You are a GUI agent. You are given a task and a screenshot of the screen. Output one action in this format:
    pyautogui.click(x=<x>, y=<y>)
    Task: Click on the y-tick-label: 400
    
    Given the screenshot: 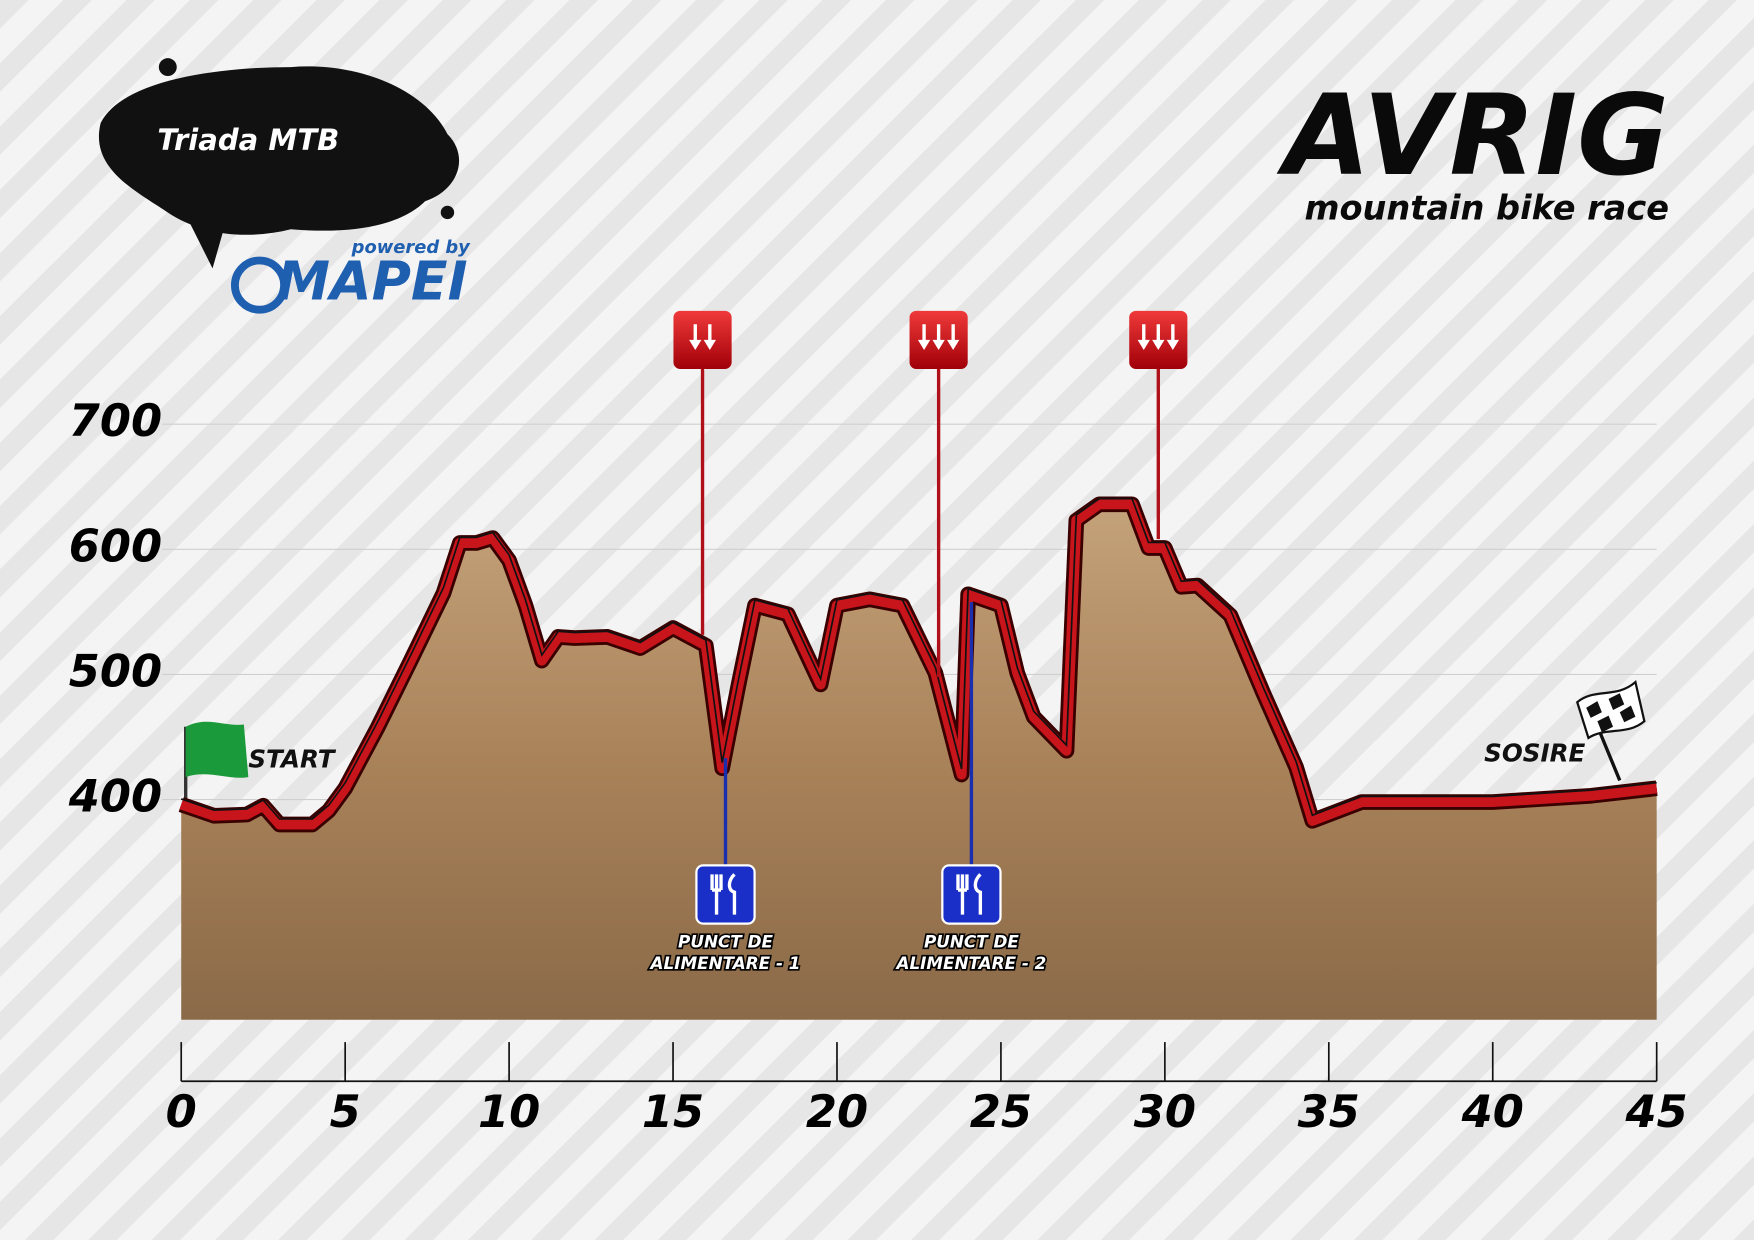 What is the action you would take?
    pyautogui.click(x=115, y=796)
    